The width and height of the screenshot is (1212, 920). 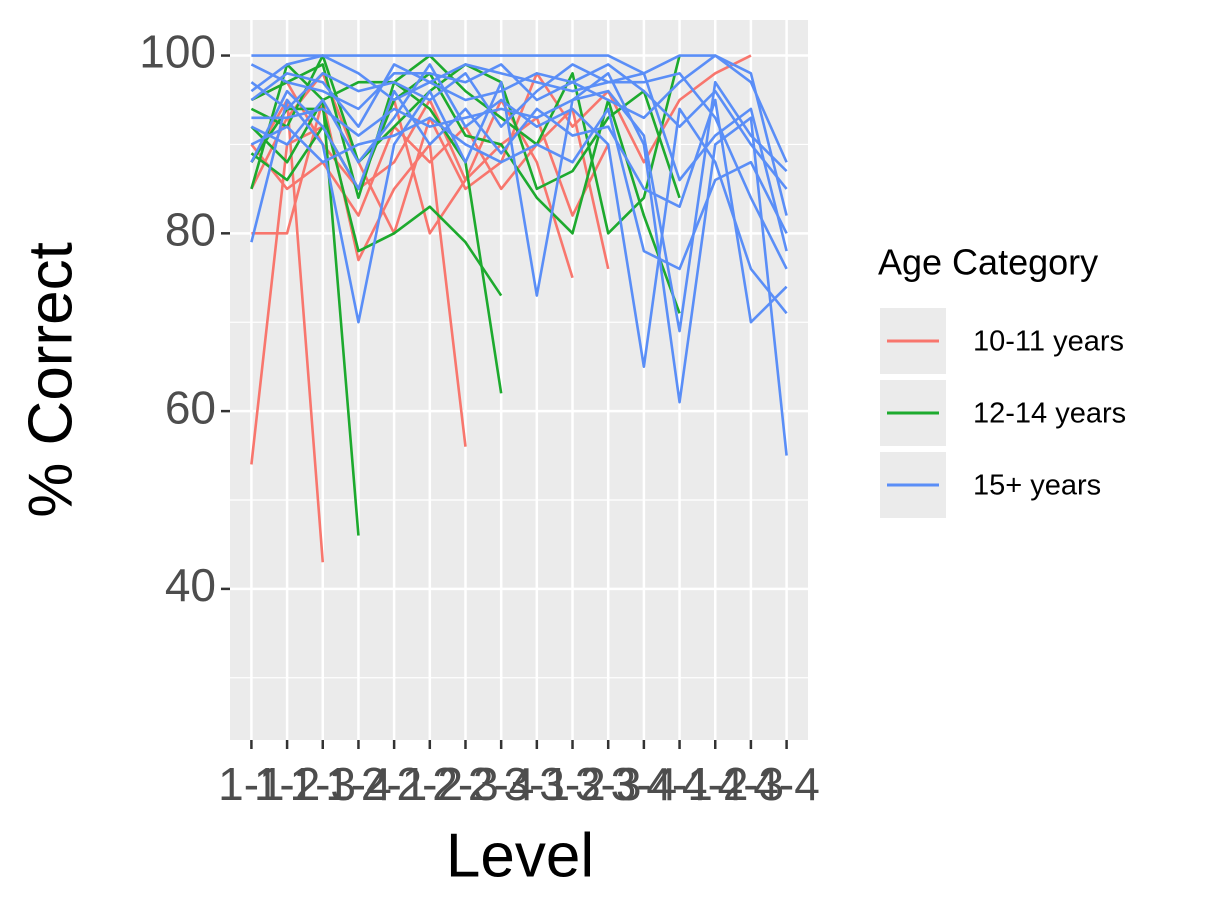 I want to click on x-tick-label: 4-4, so click(x=786, y=784).